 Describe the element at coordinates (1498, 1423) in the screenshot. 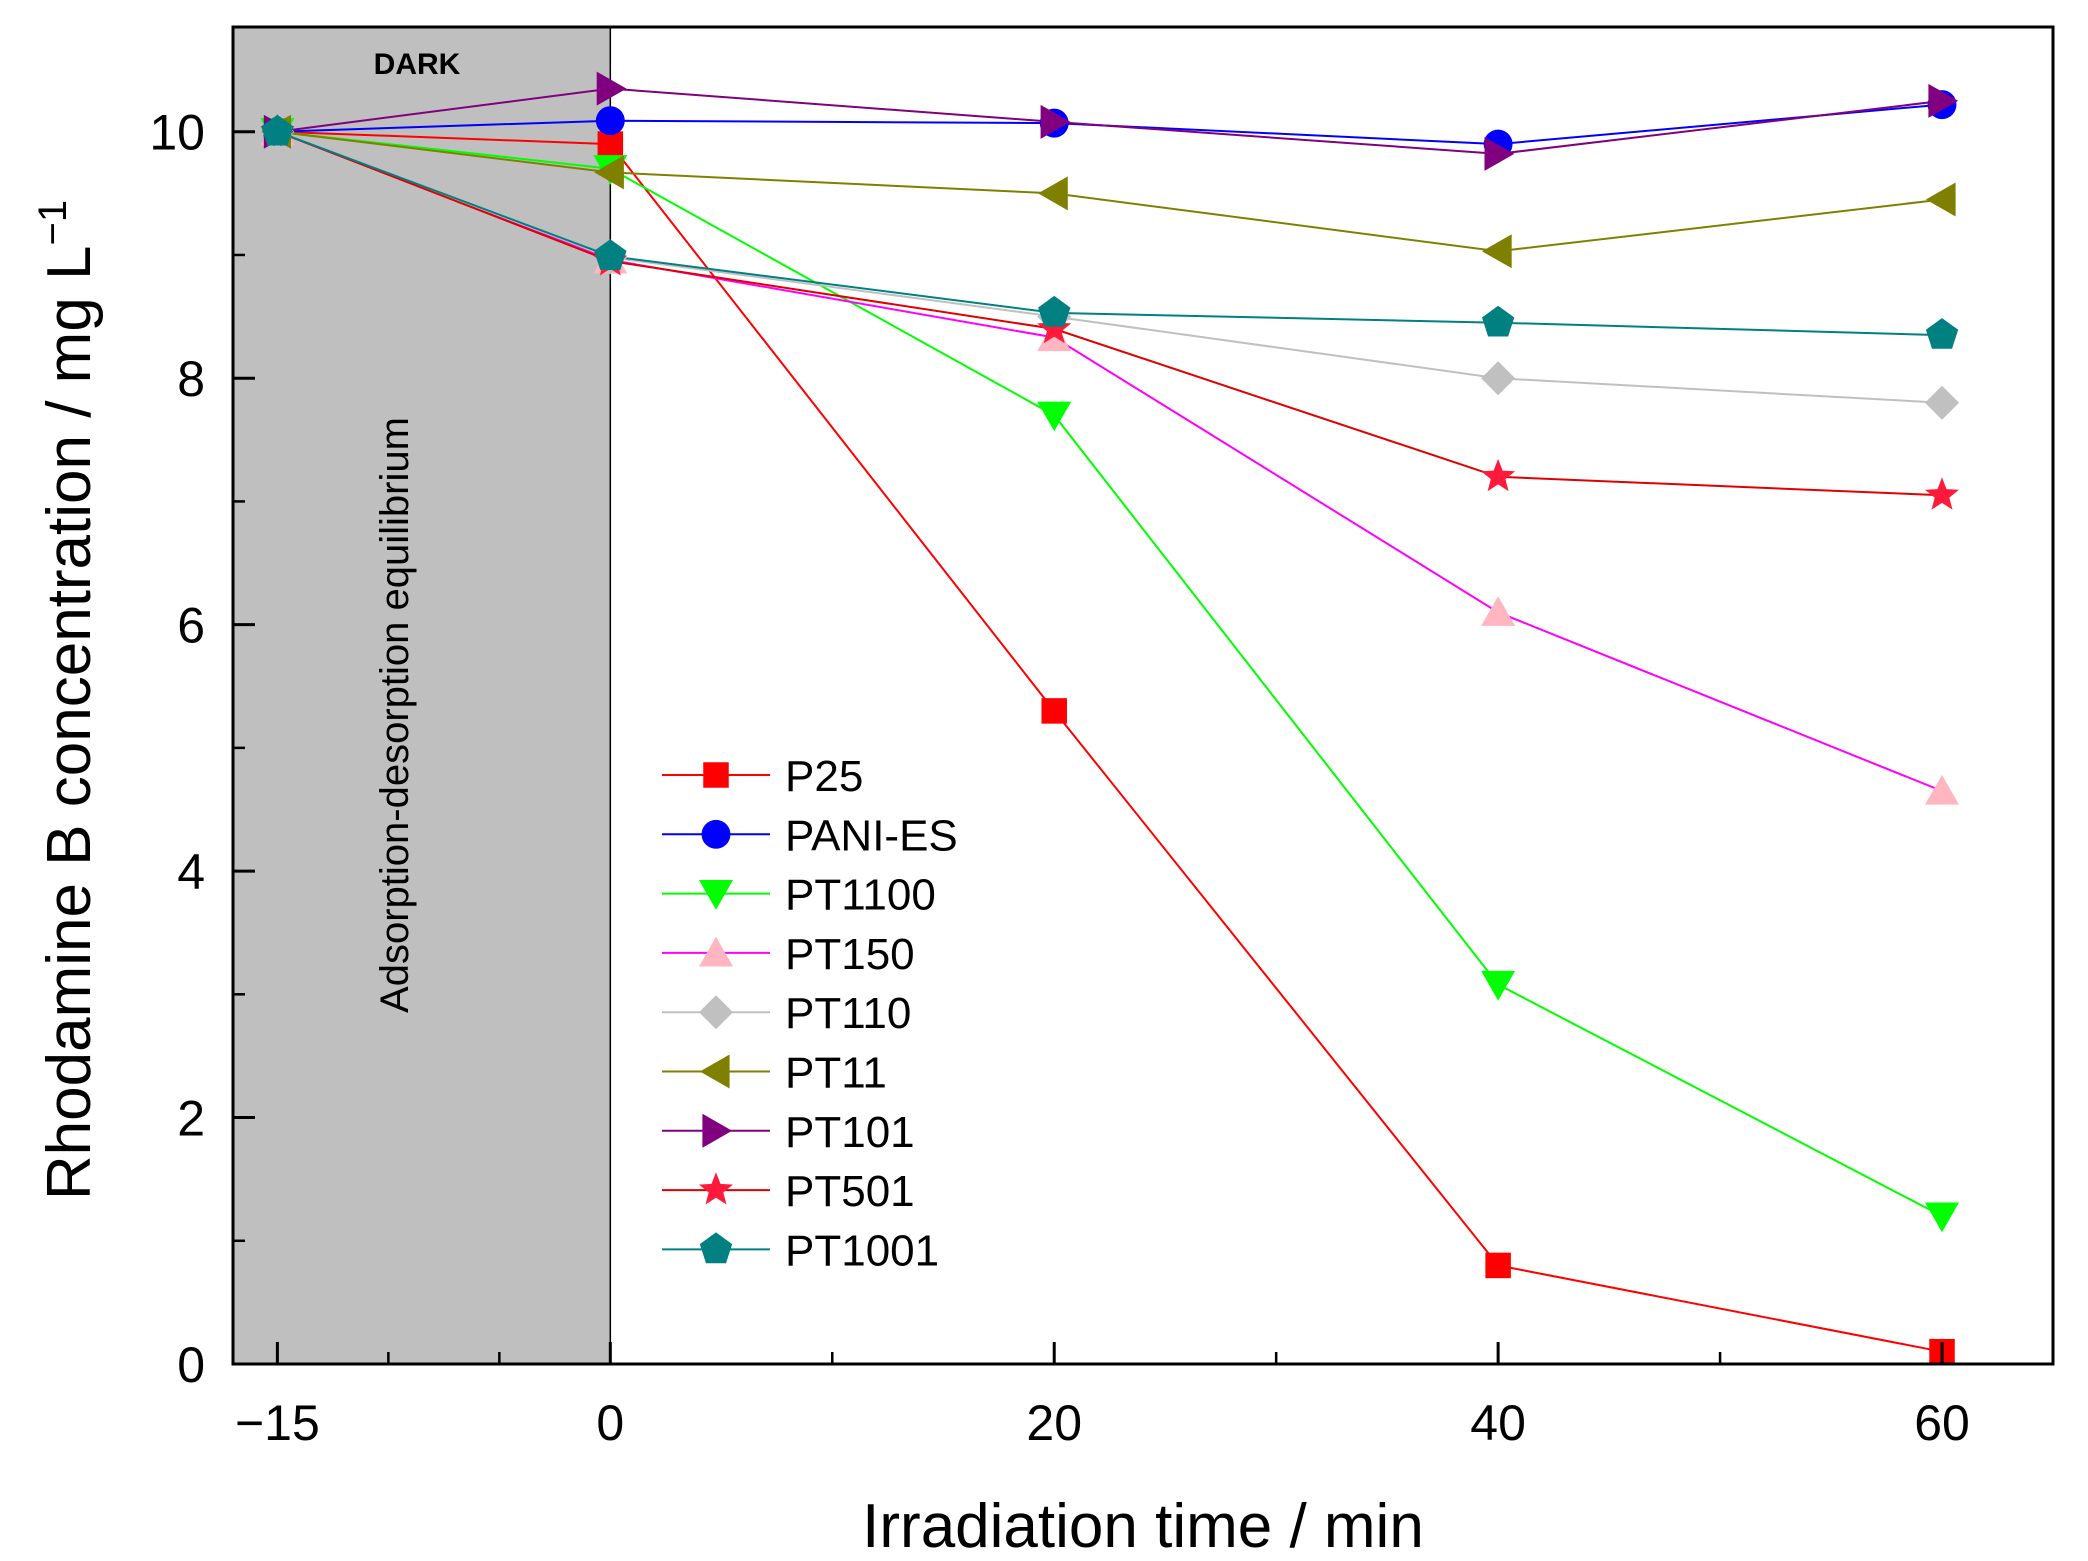

I see `x-tick-label: 40` at that location.